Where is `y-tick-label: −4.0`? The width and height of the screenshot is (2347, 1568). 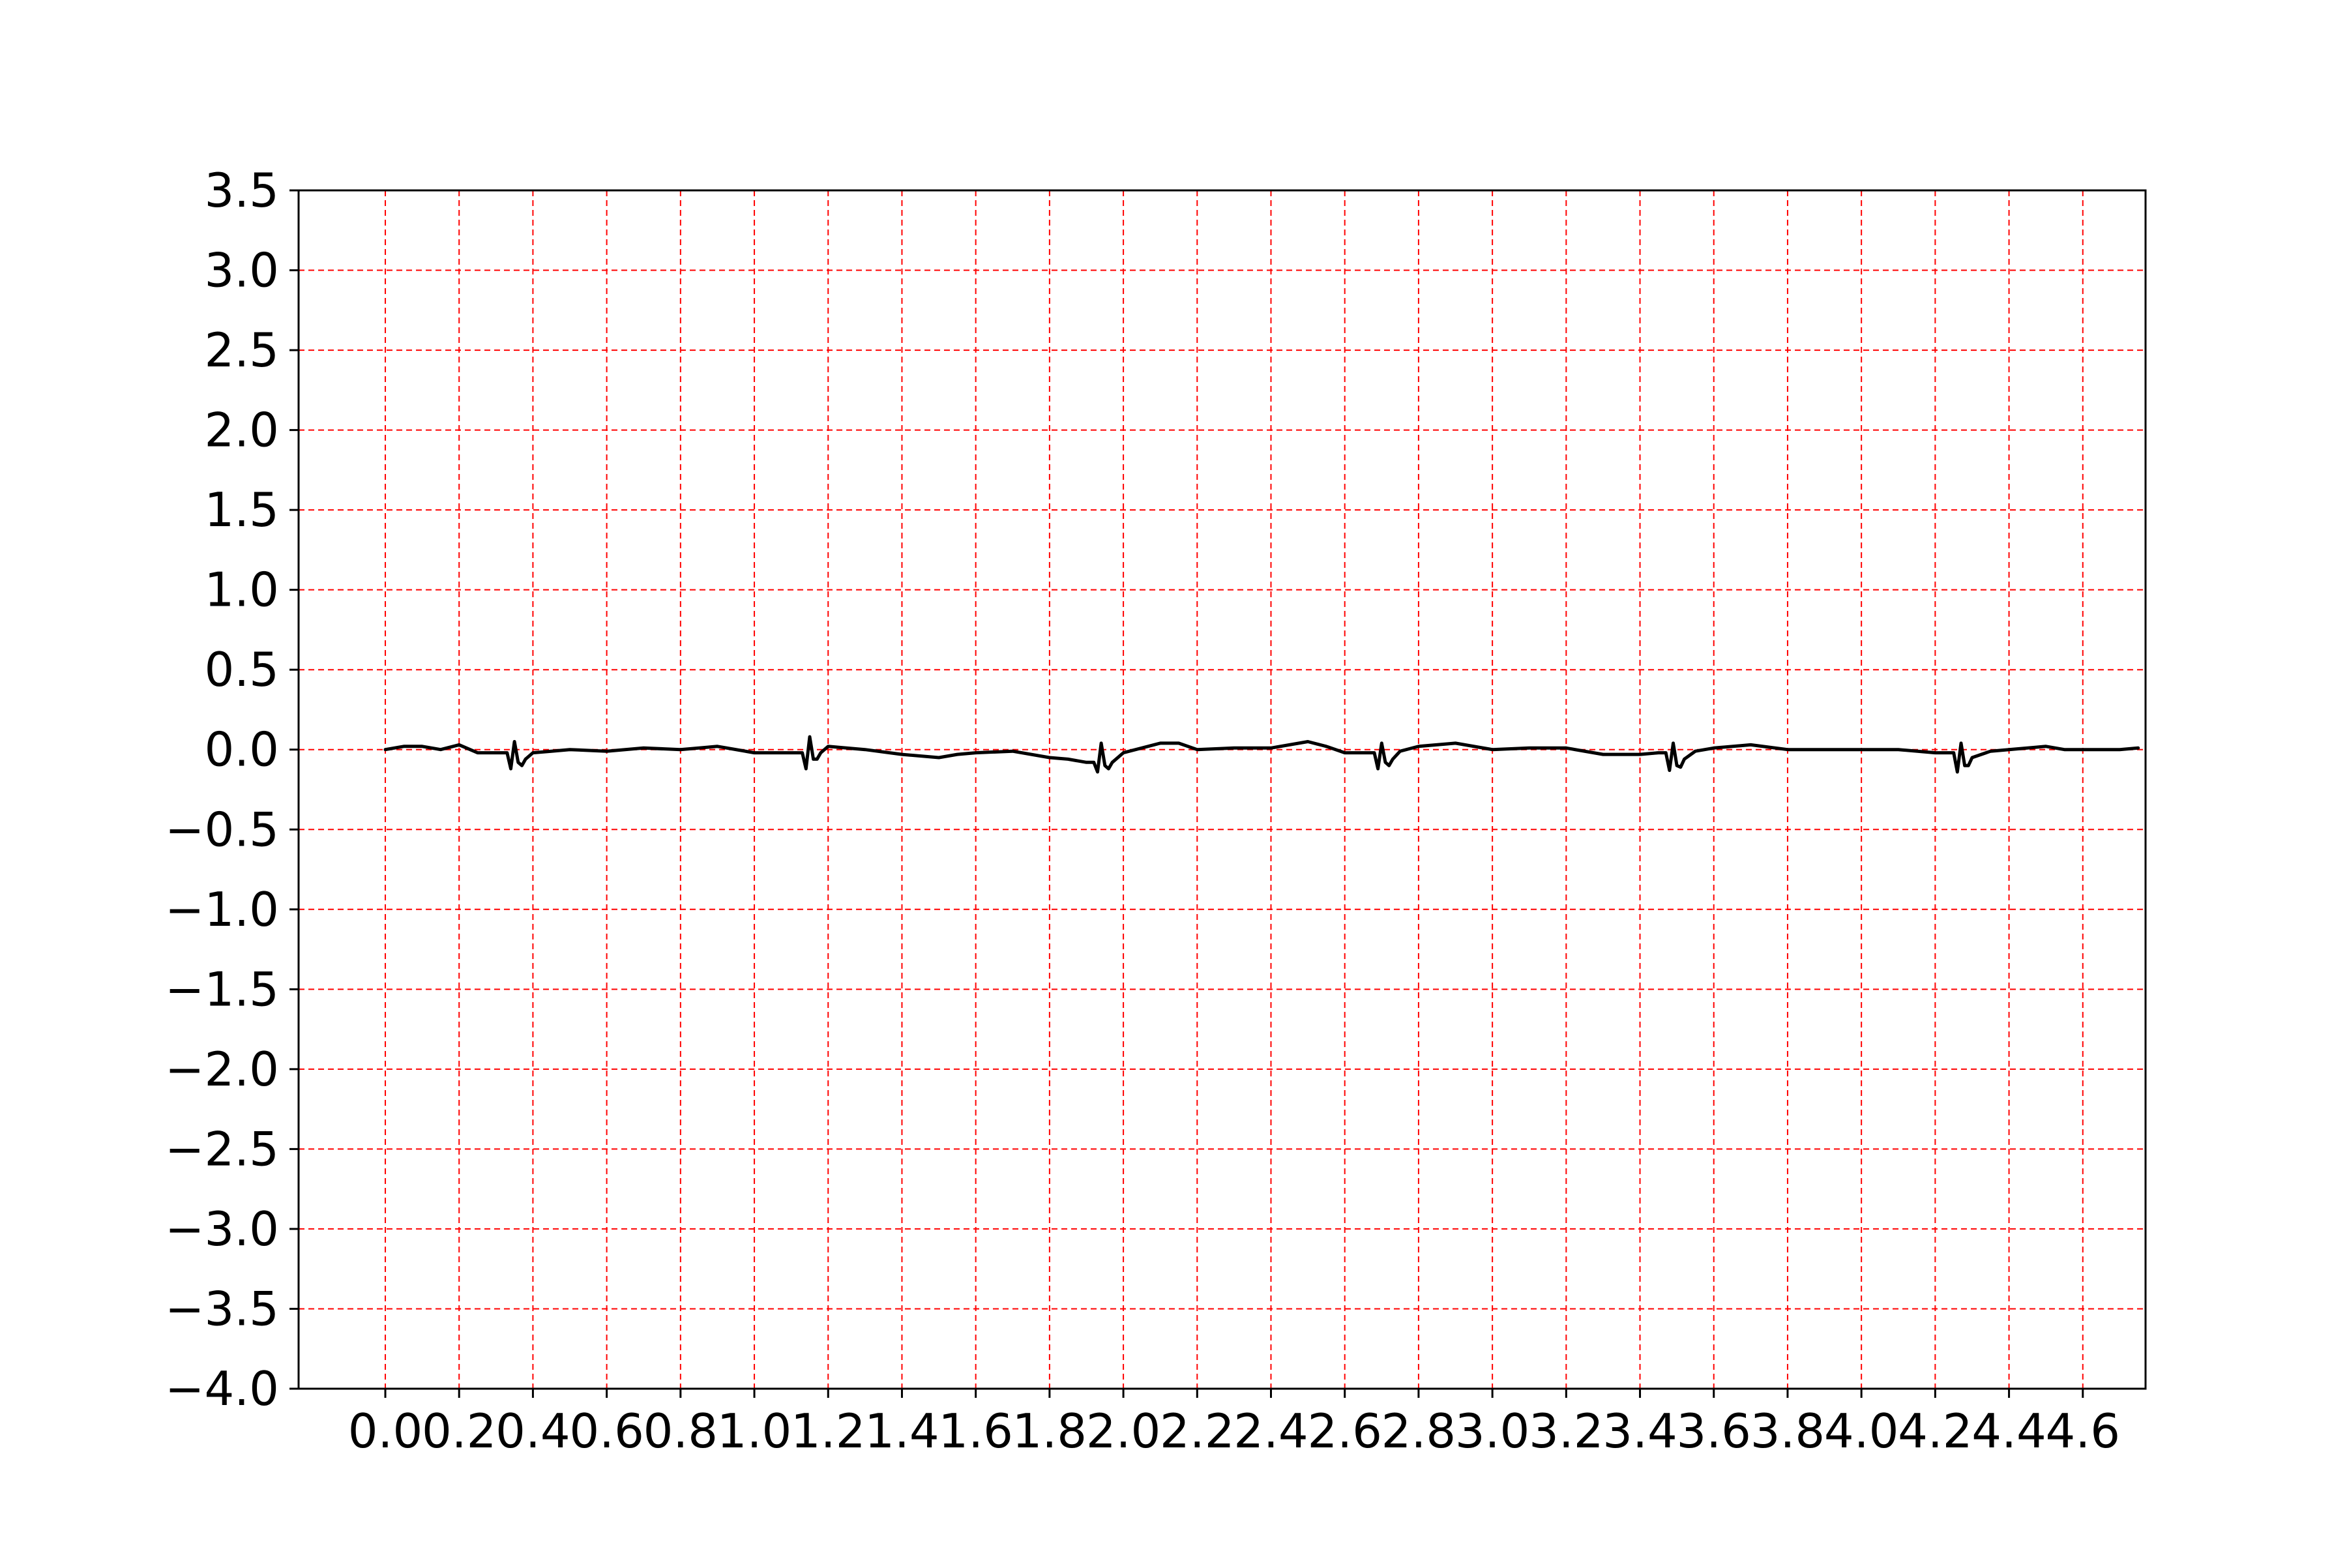 y-tick-label: −4.0 is located at coordinates (222, 1389).